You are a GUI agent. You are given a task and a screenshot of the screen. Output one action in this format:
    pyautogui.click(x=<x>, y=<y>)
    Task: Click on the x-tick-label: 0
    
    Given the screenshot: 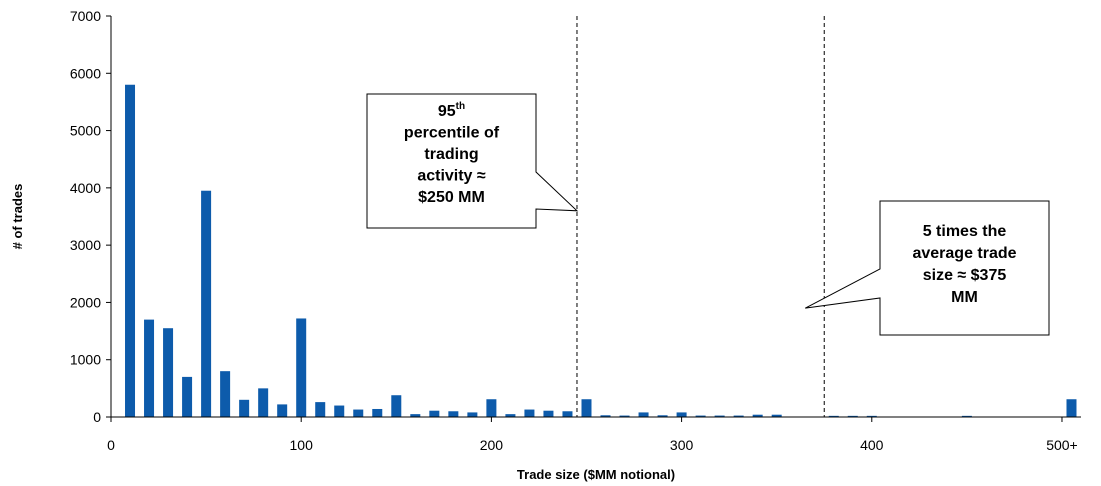 What is the action you would take?
    pyautogui.click(x=111, y=445)
    